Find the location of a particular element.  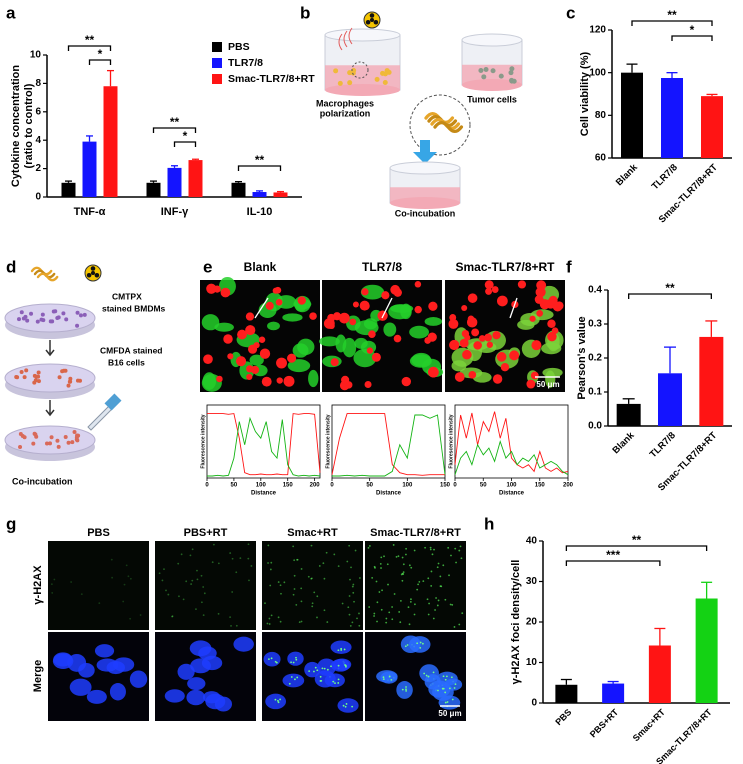

plot-frame is located at coordinates (511, 441).